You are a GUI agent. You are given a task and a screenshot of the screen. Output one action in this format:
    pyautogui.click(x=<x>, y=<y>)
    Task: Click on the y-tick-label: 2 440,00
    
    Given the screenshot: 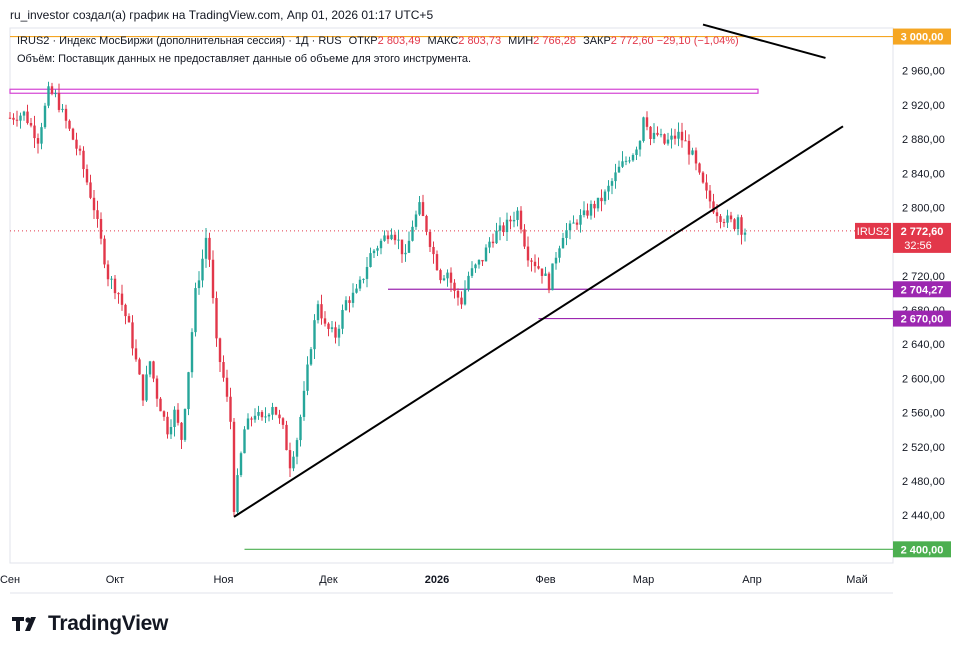 What is the action you would take?
    pyautogui.click(x=923, y=516)
    